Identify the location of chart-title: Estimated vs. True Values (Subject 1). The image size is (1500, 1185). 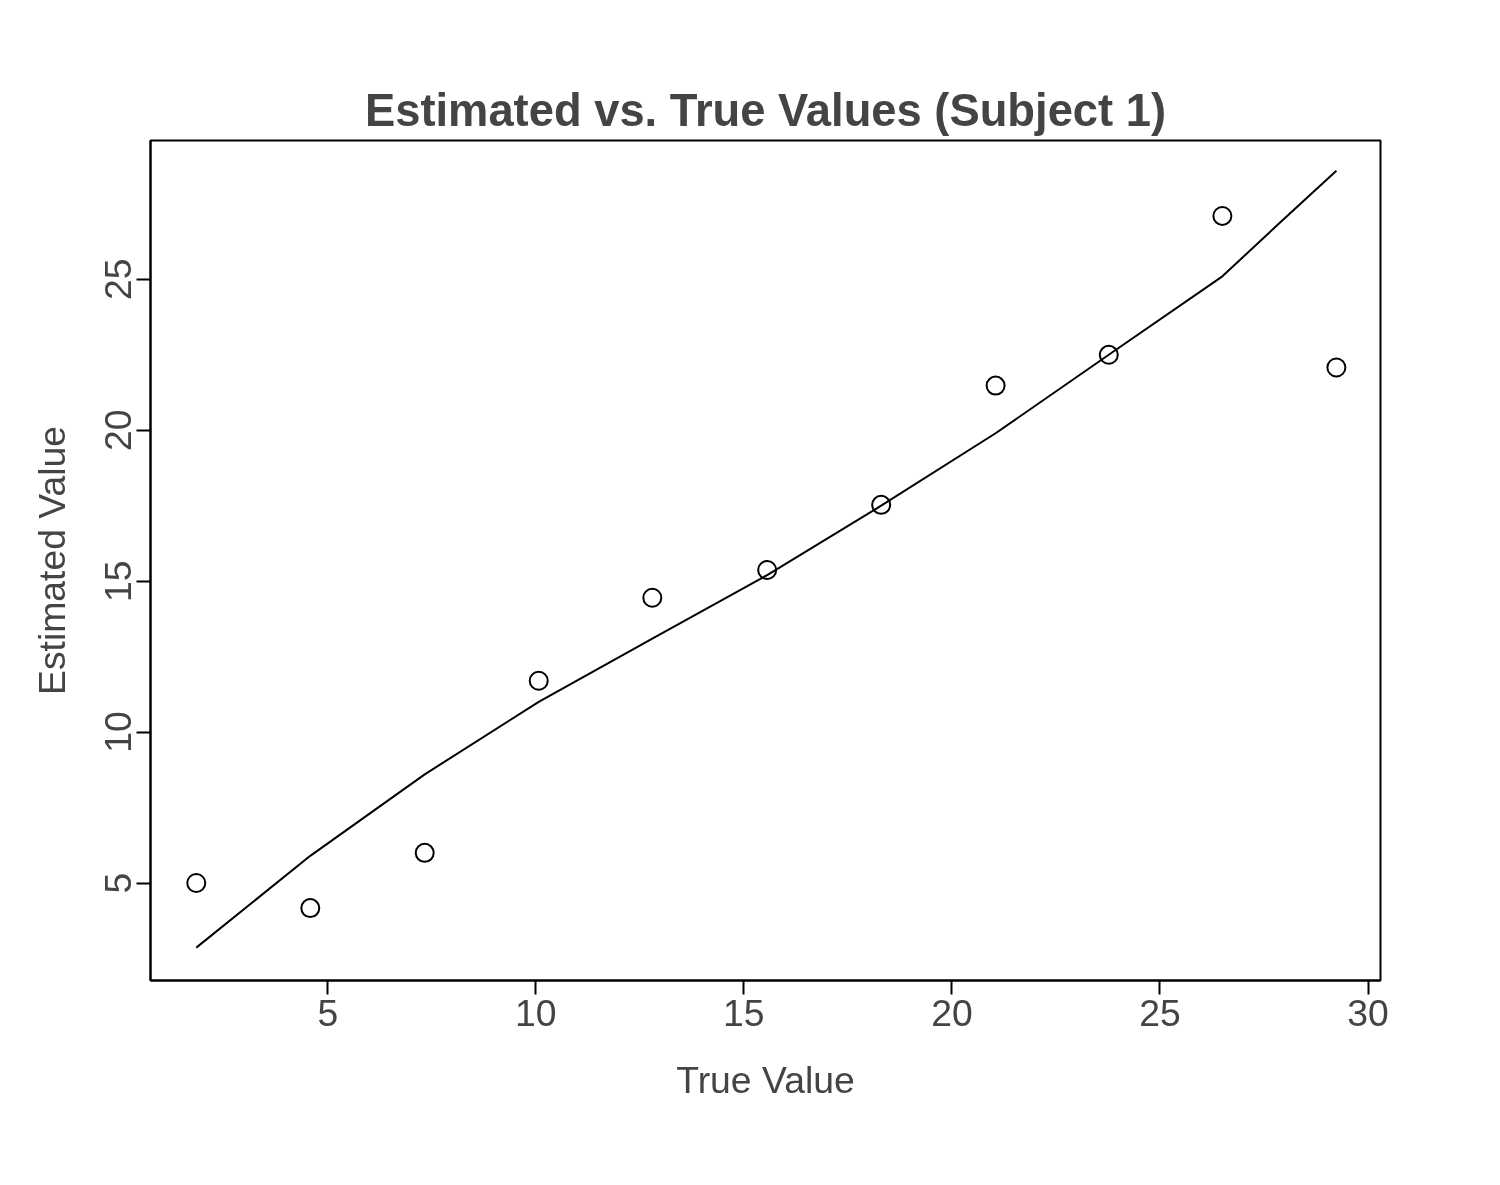
(765, 110).